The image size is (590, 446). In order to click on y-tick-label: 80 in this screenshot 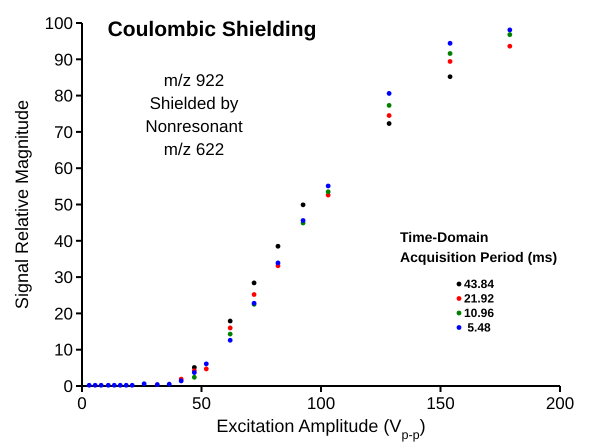, I will do `click(63, 96)`.